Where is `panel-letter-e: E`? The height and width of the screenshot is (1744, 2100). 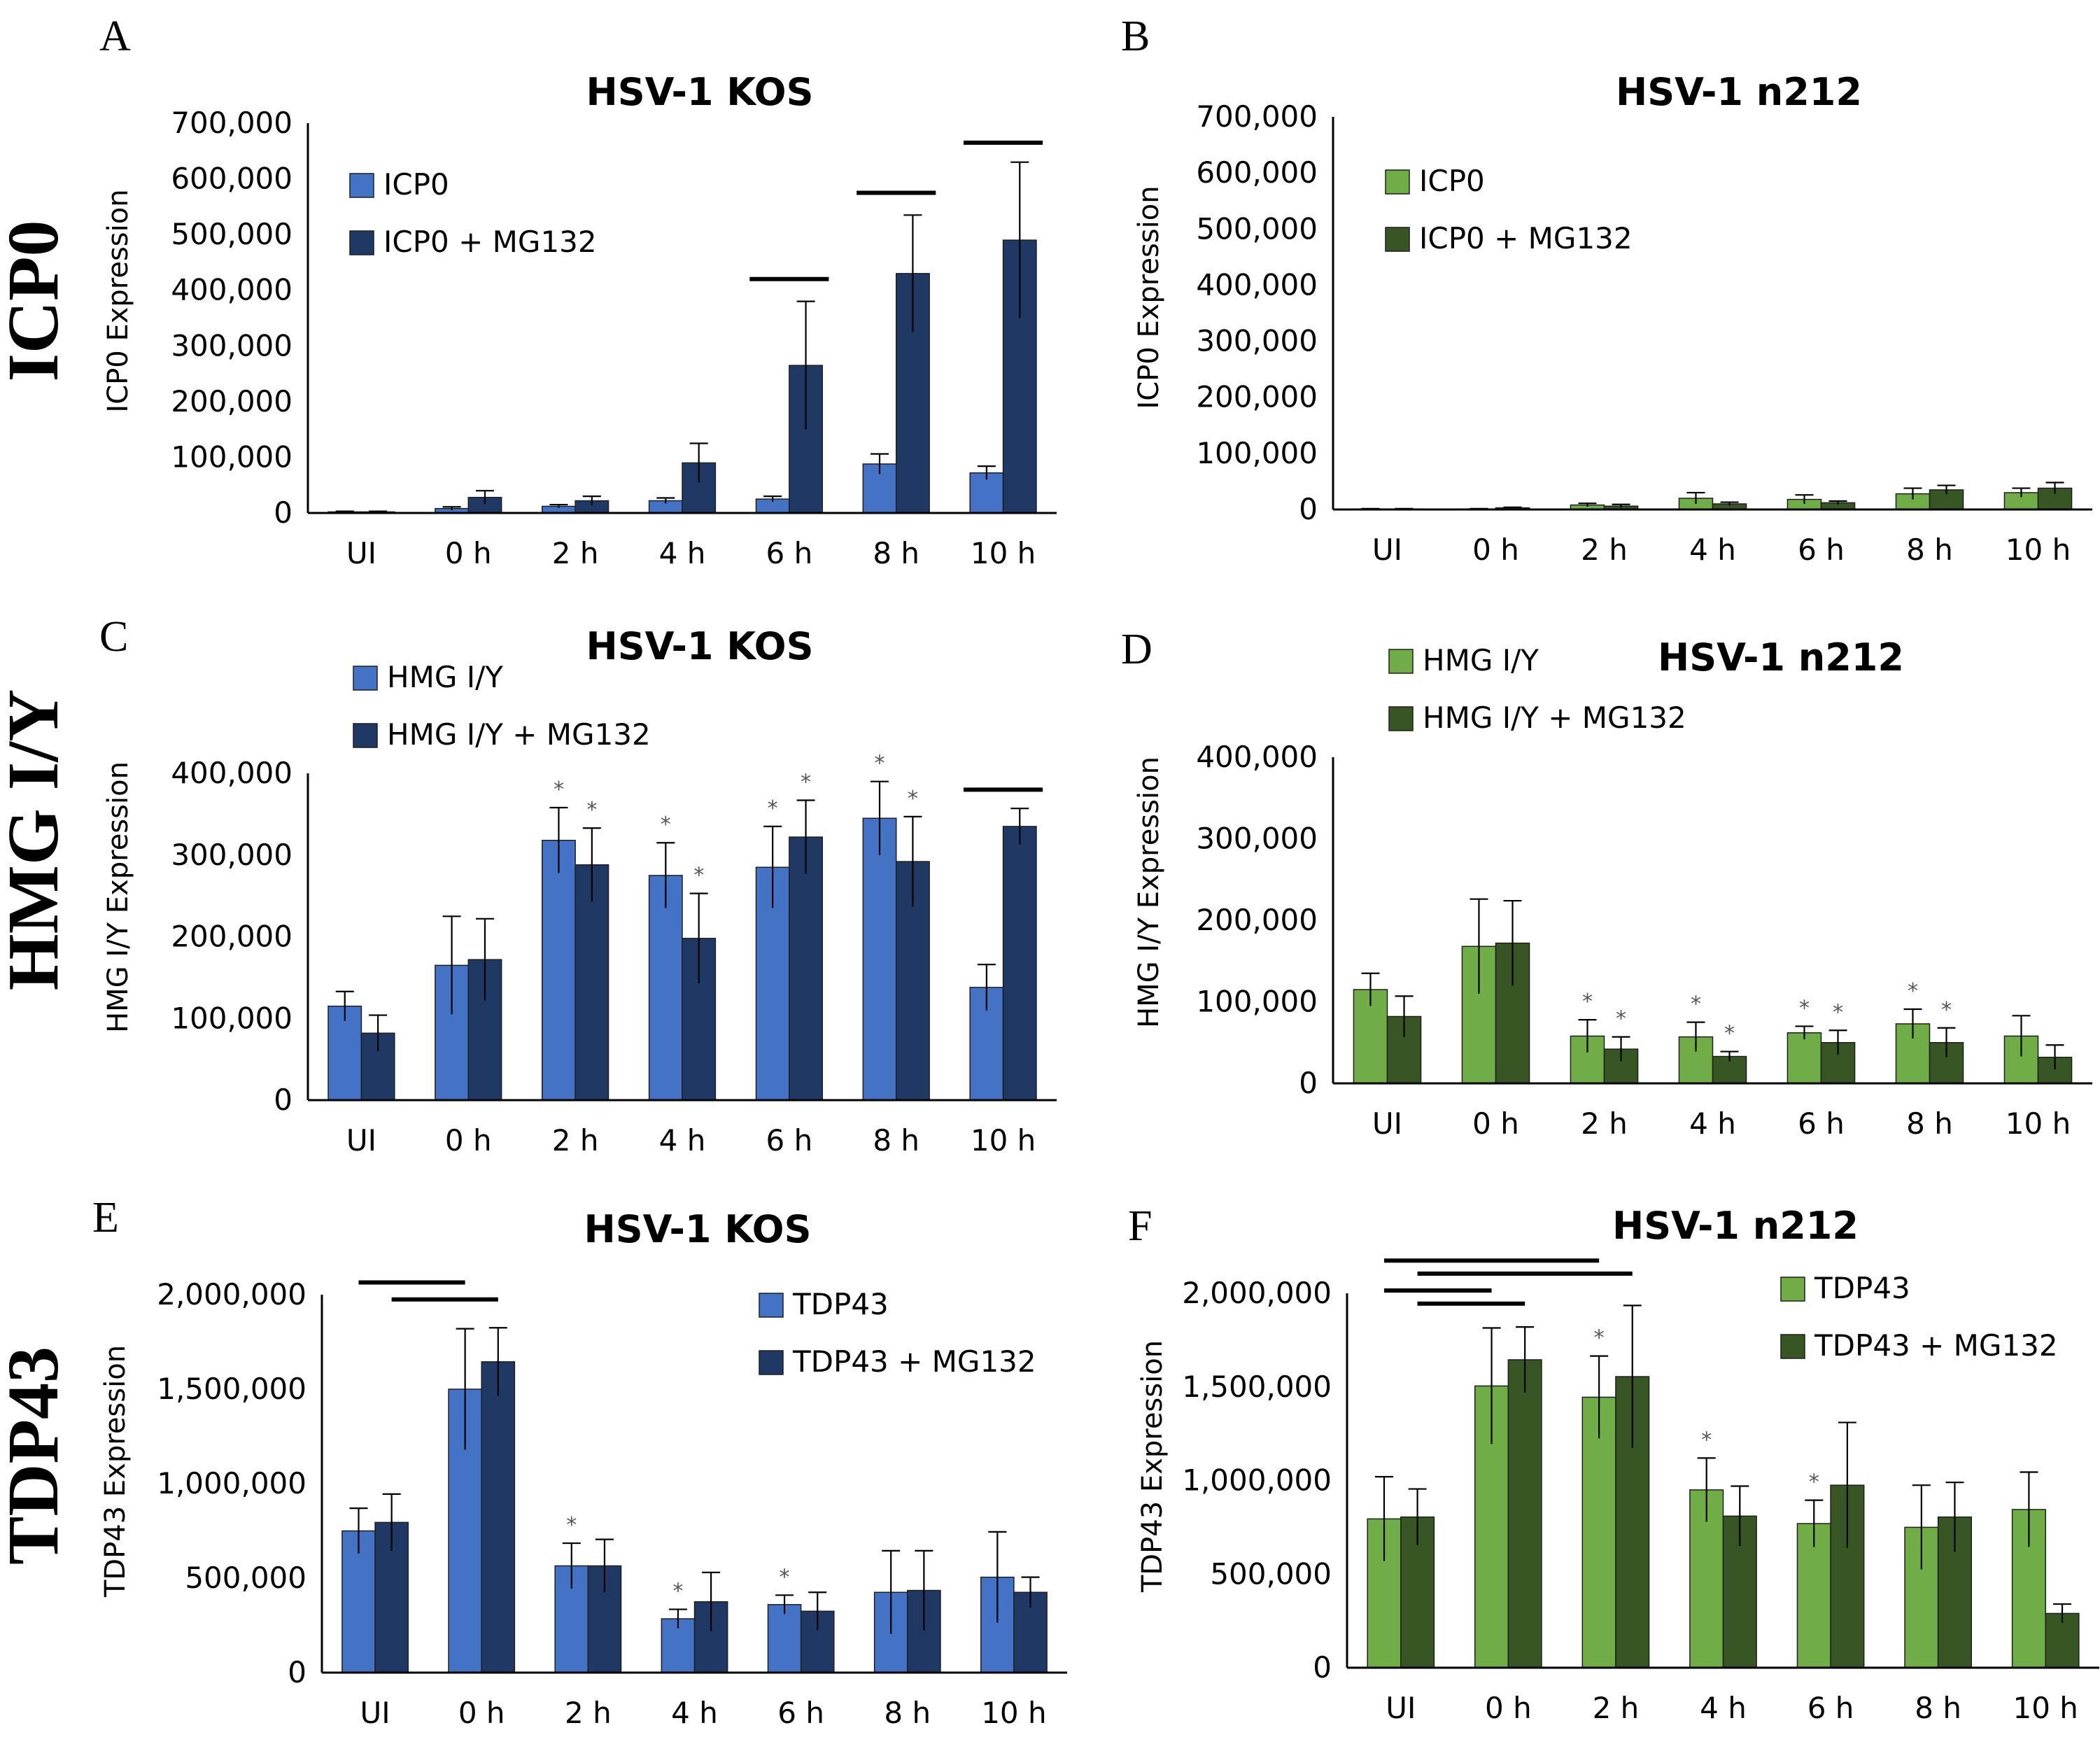 panel-letter-e: E is located at coordinates (105, 1218).